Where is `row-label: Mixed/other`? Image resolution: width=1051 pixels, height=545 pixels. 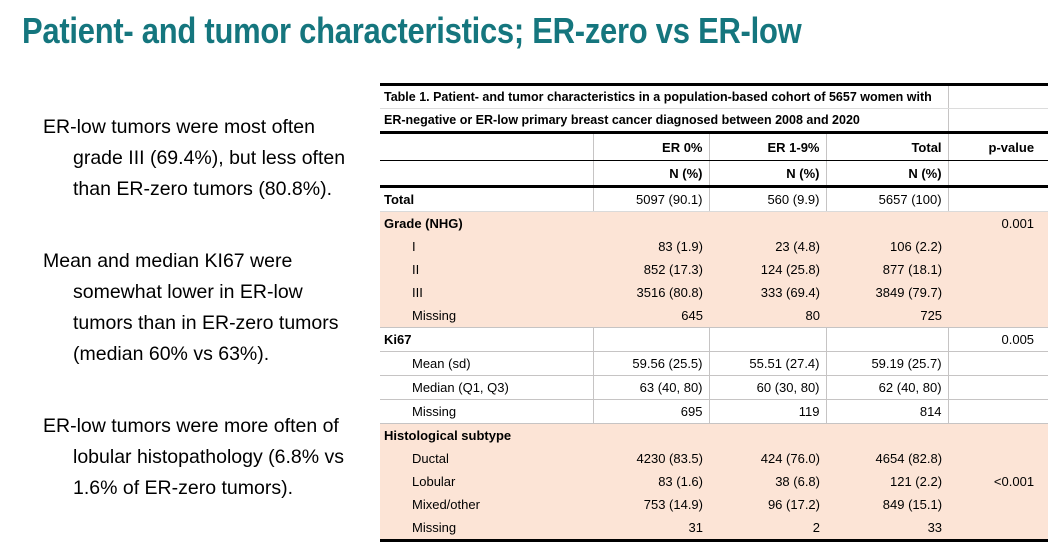 row-label: Mixed/other is located at coordinates (486, 504).